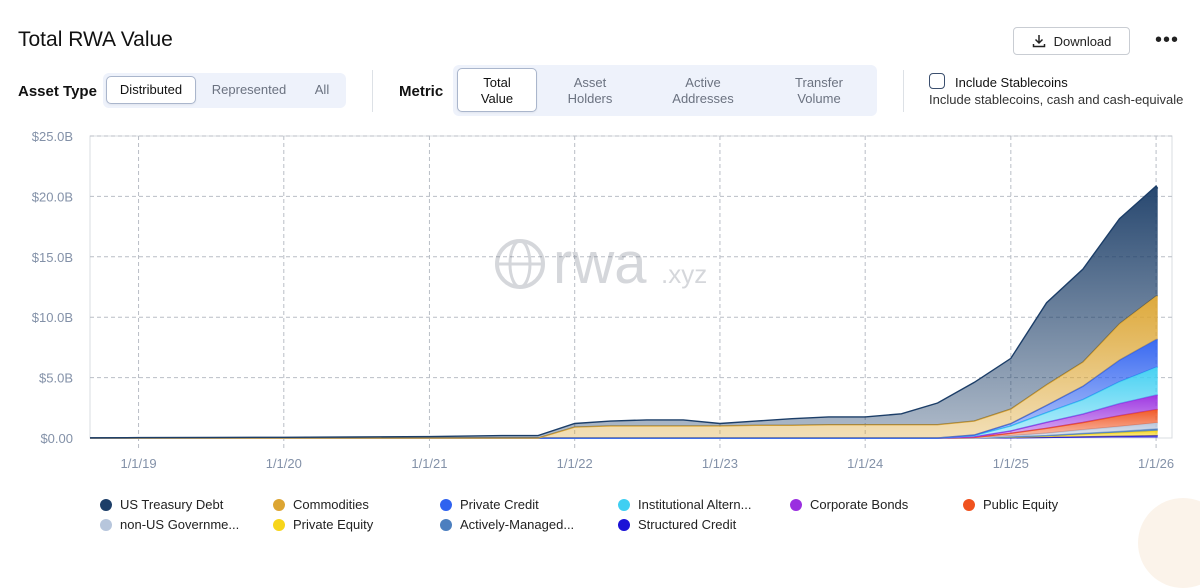 The image size is (1200, 588). What do you see at coordinates (95, 39) in the screenshot?
I see `page-title: Total RWA Value` at bounding box center [95, 39].